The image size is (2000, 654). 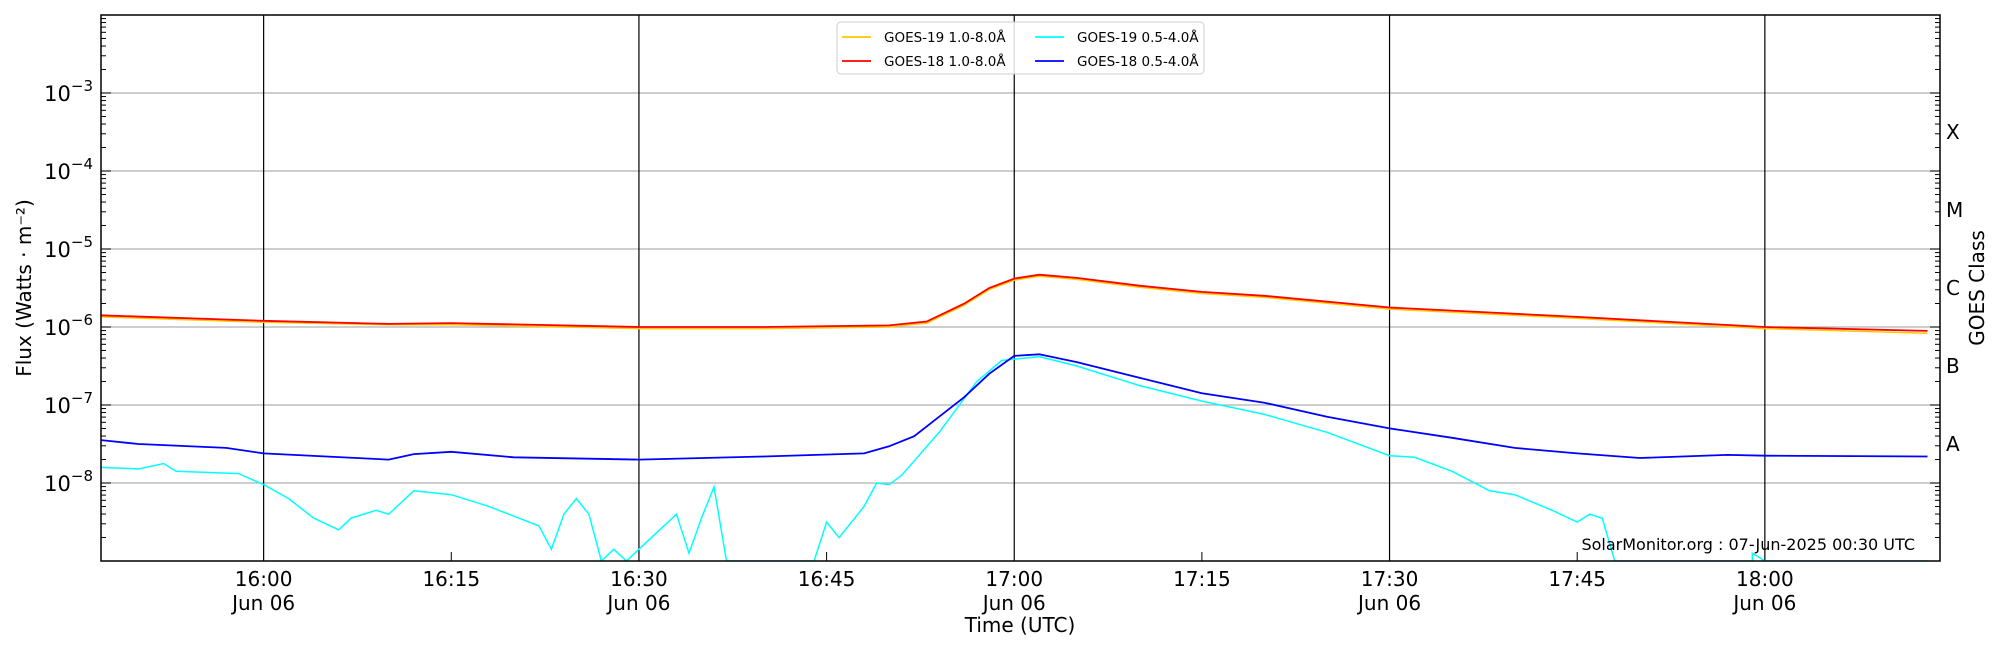 I want to click on y-tick-label: 10⁻⁸, so click(x=68, y=481).